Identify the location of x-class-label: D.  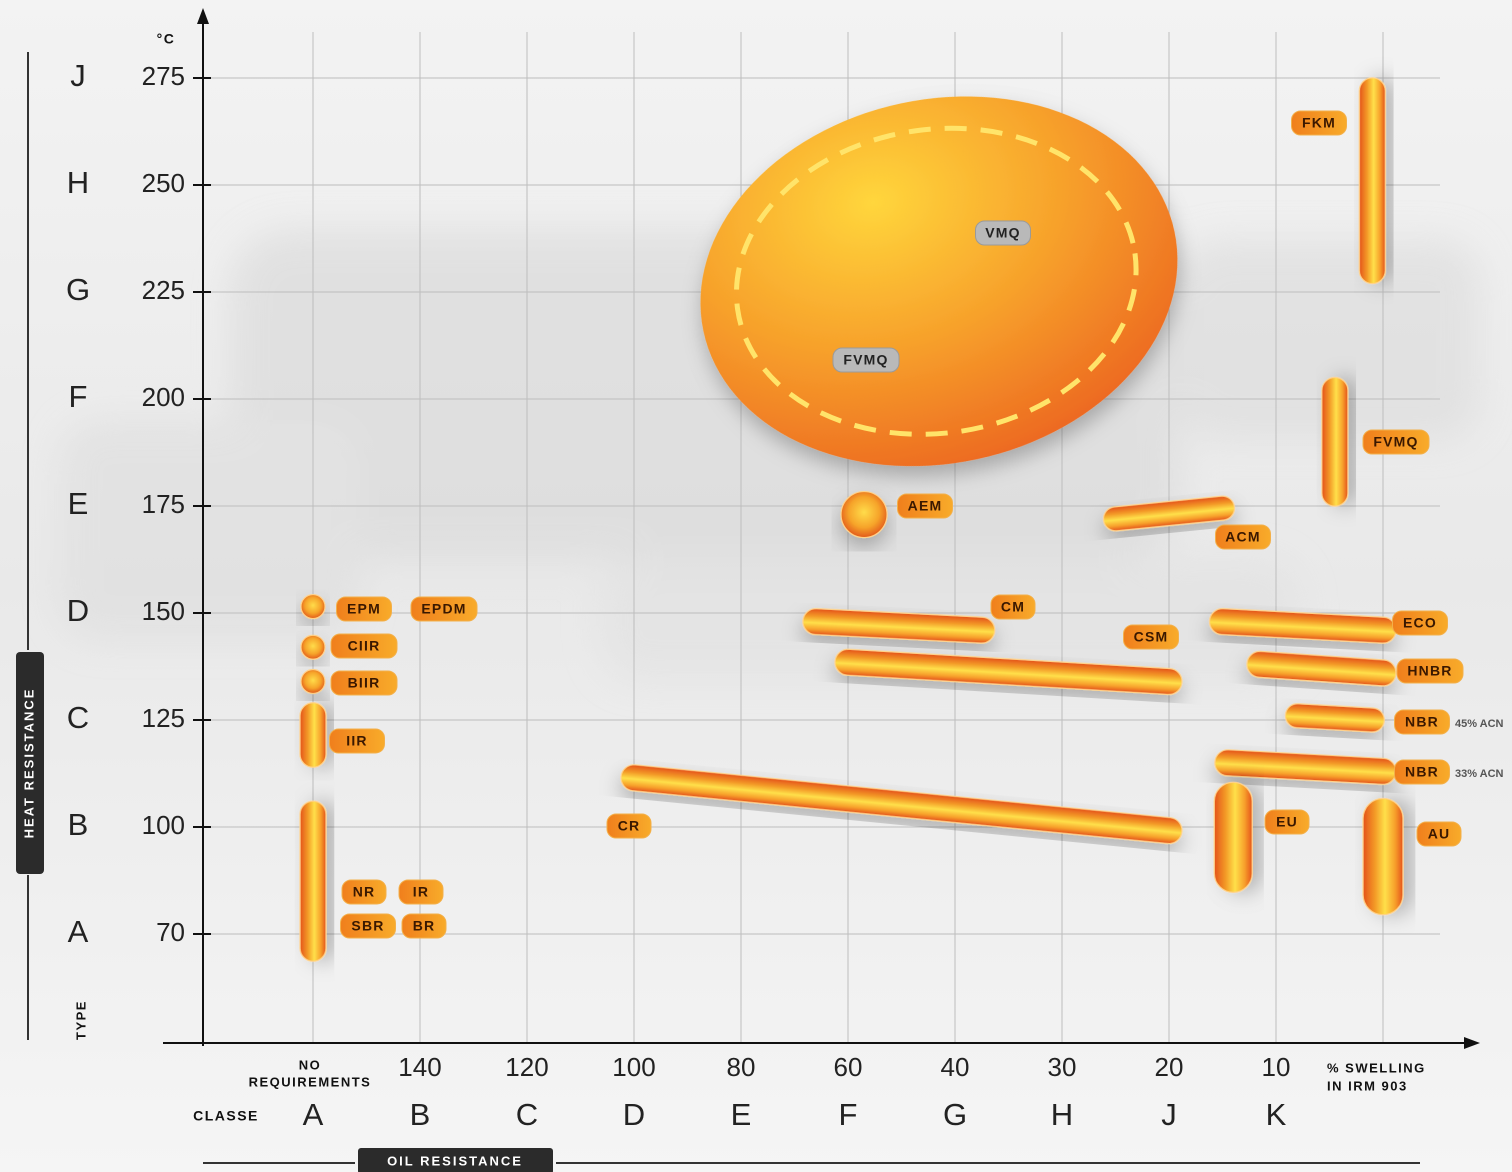
(634, 1114).